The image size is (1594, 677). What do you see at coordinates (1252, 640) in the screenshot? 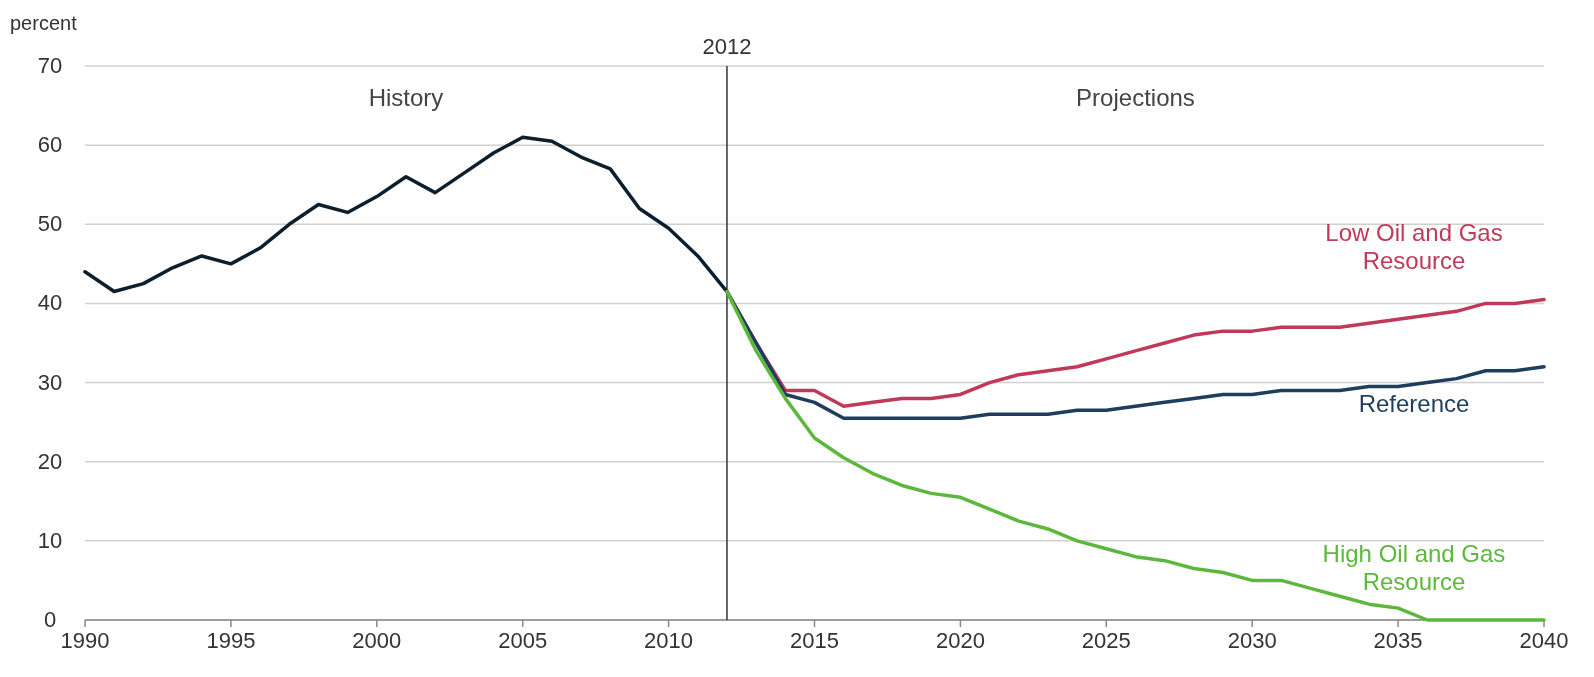
I see `x-tick-label: 2030` at bounding box center [1252, 640].